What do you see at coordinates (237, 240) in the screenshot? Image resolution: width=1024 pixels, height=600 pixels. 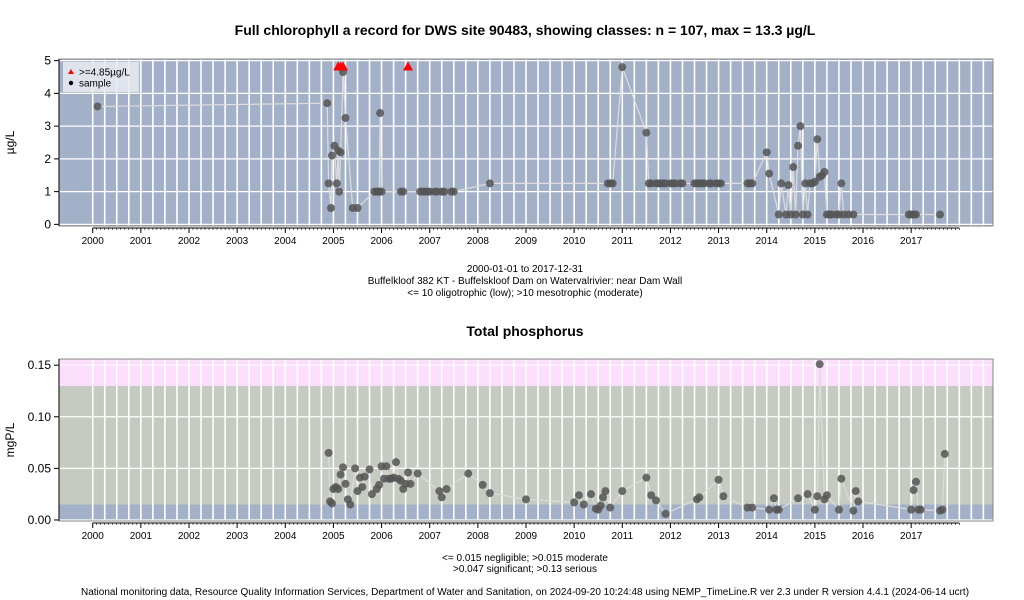 I see `chart1-xtick-label: 2003` at bounding box center [237, 240].